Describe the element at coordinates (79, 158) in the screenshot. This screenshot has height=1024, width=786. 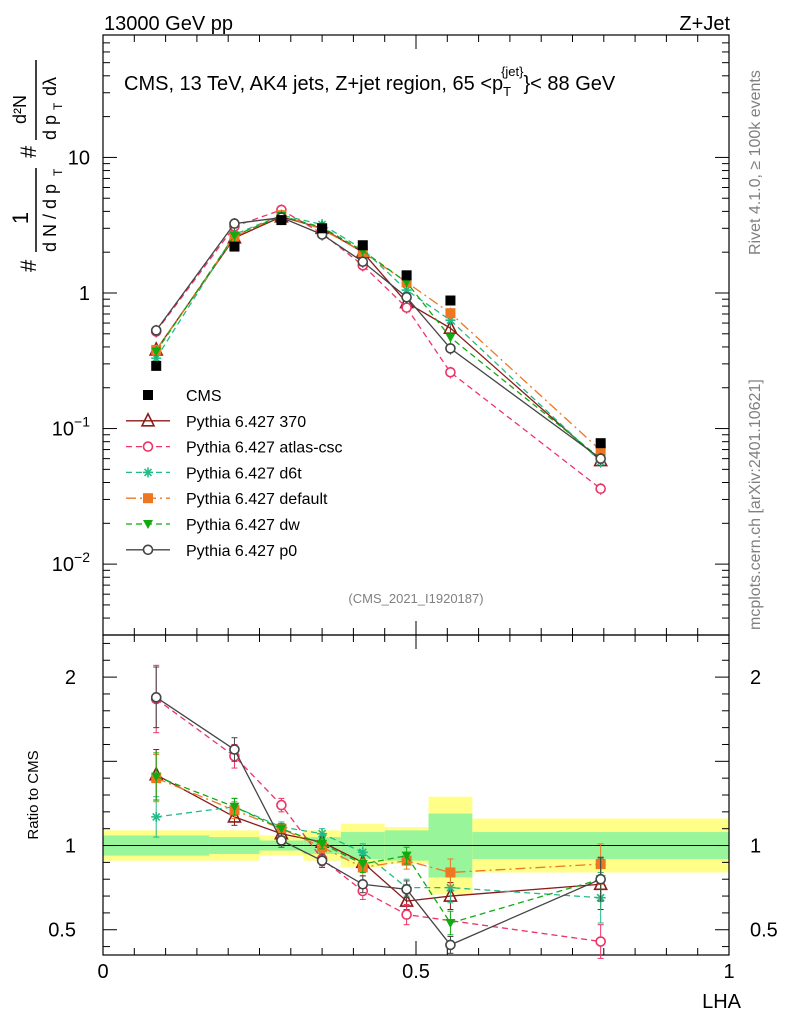
I see `y-tick-label: 10` at that location.